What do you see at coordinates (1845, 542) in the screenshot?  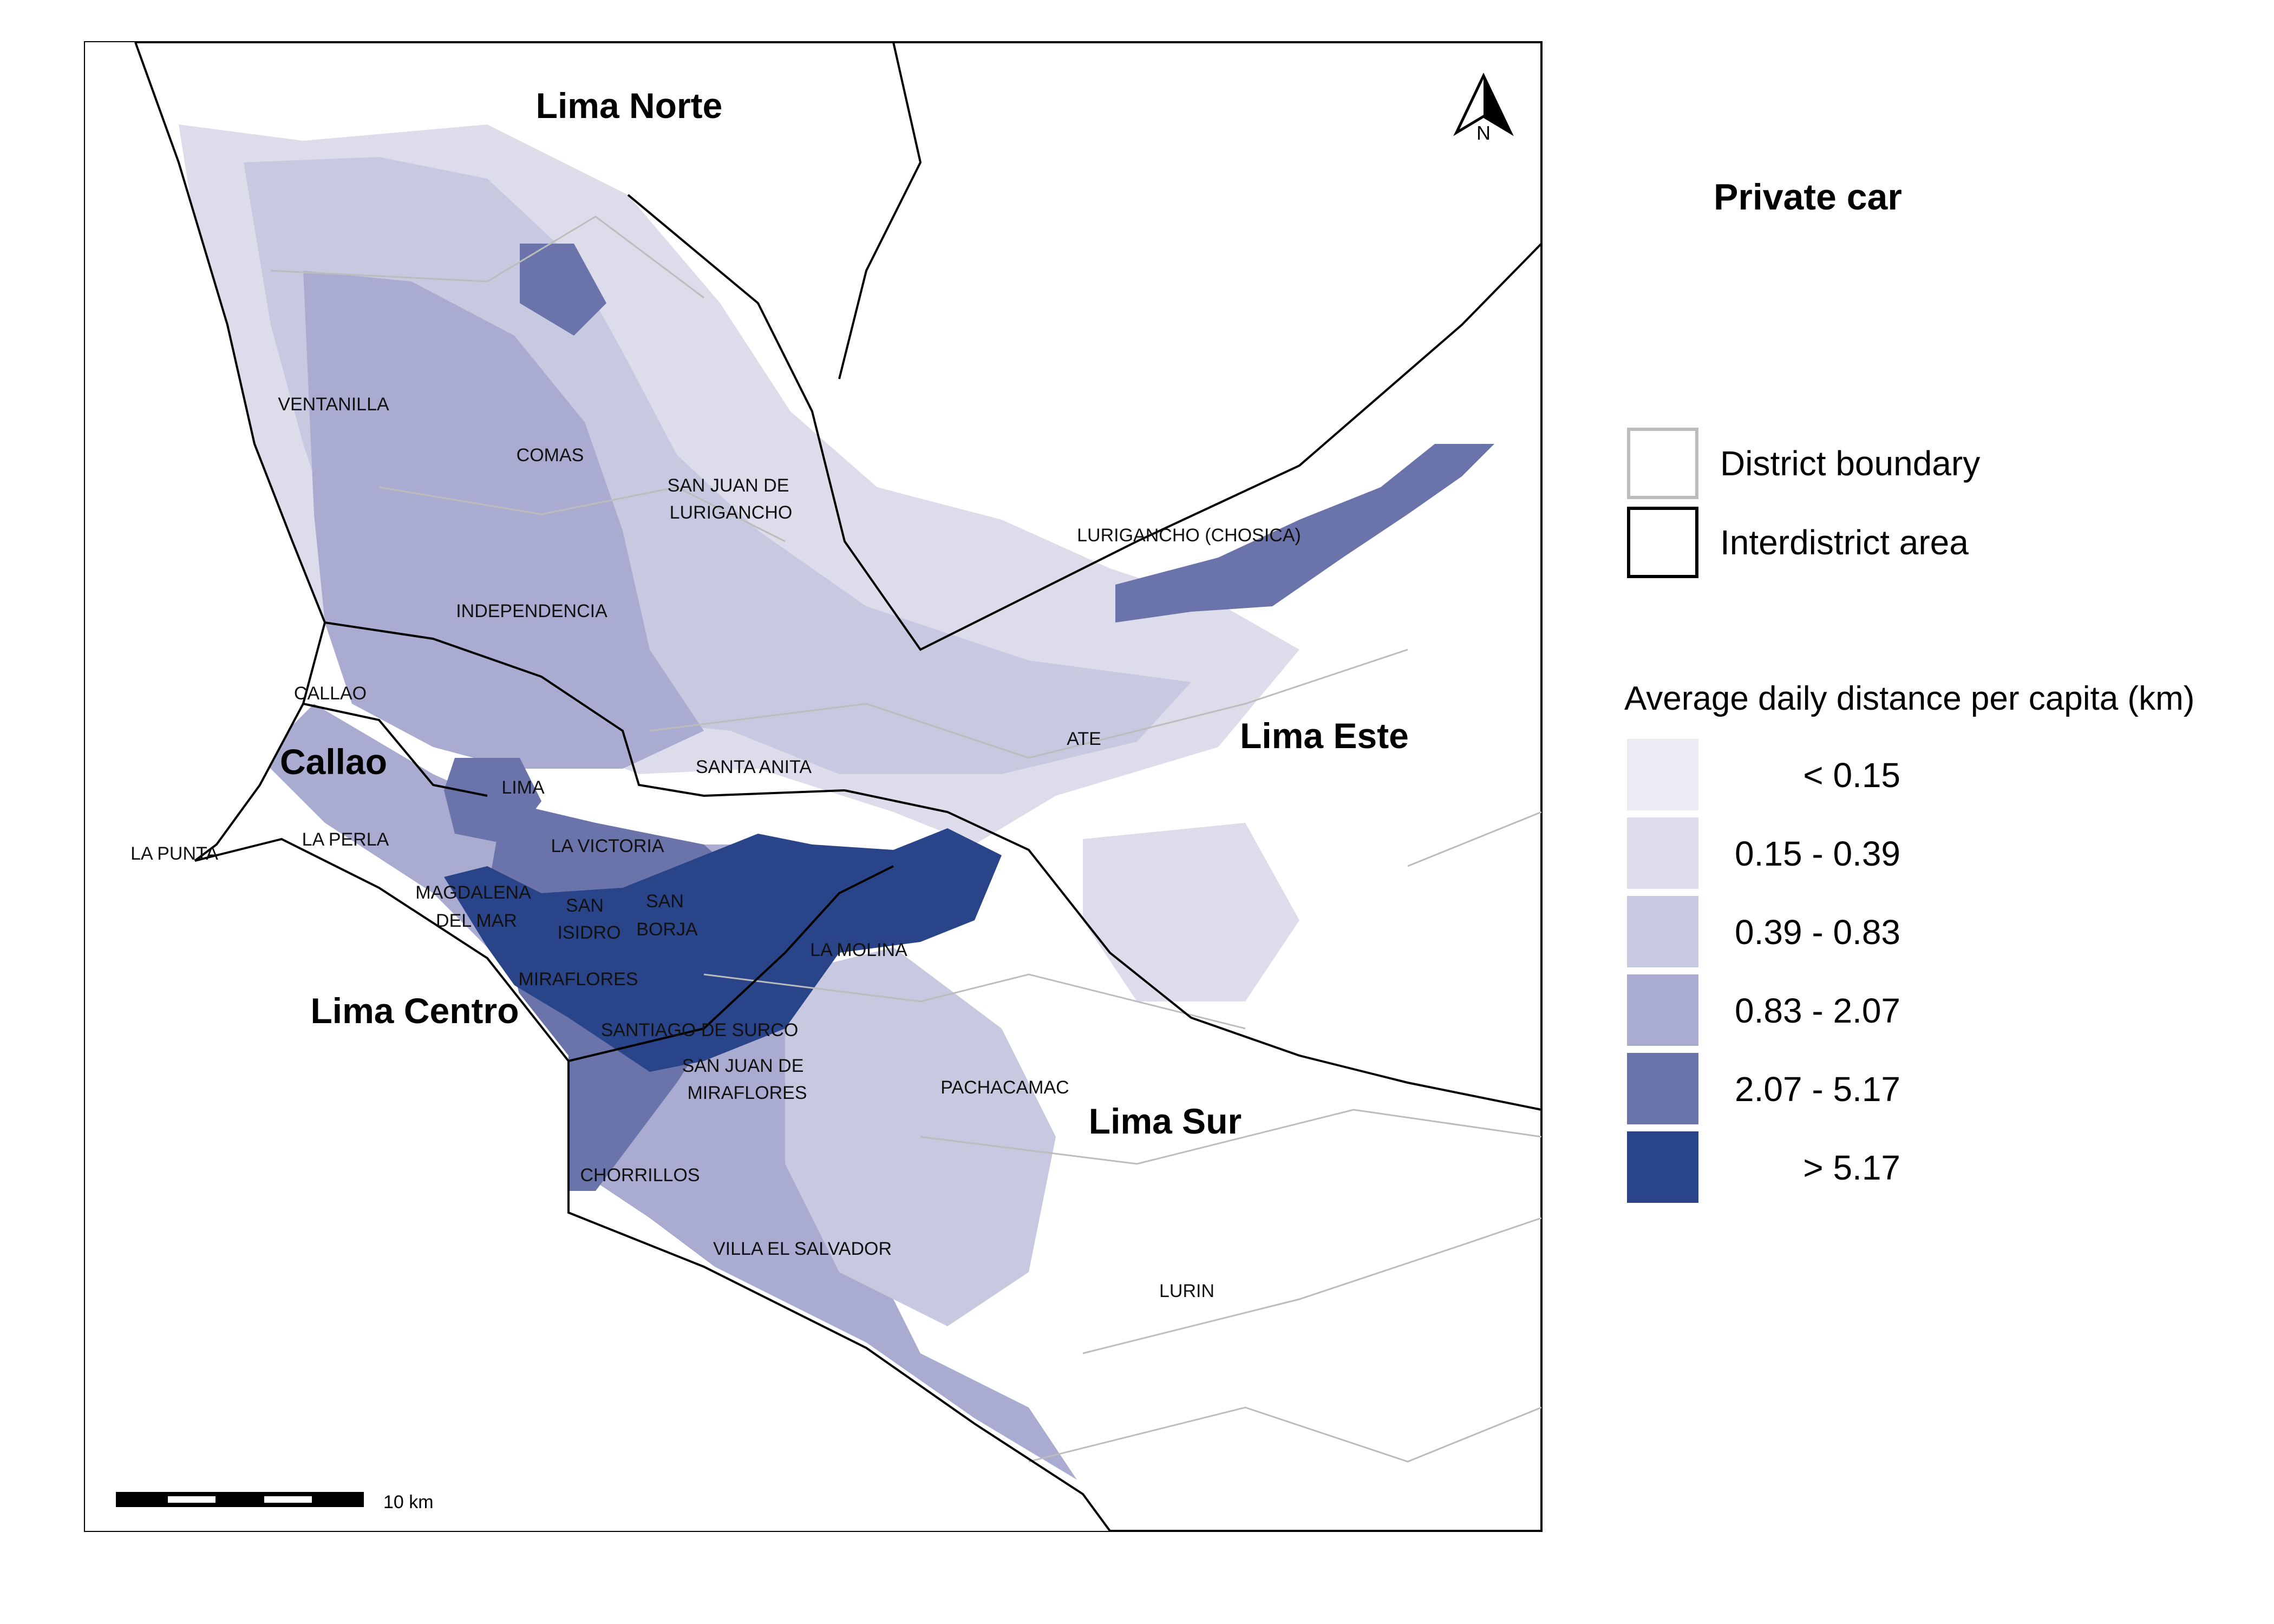 I see `interdistrict-area-label: Interdistrict area` at bounding box center [1845, 542].